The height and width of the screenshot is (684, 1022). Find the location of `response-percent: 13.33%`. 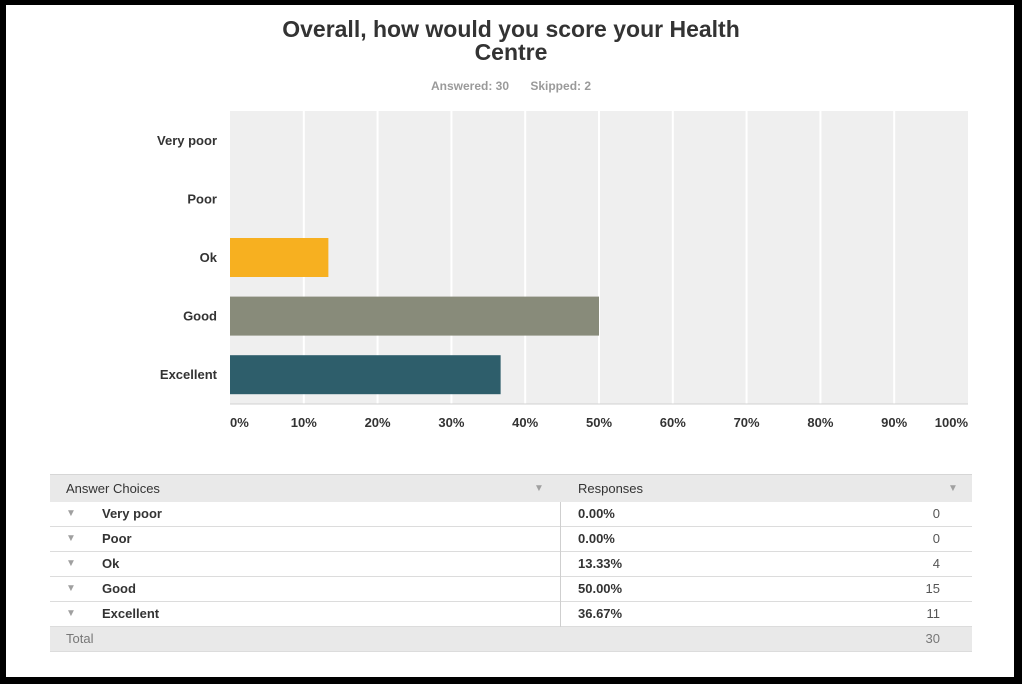

response-percent: 13.33% is located at coordinates (600, 563).